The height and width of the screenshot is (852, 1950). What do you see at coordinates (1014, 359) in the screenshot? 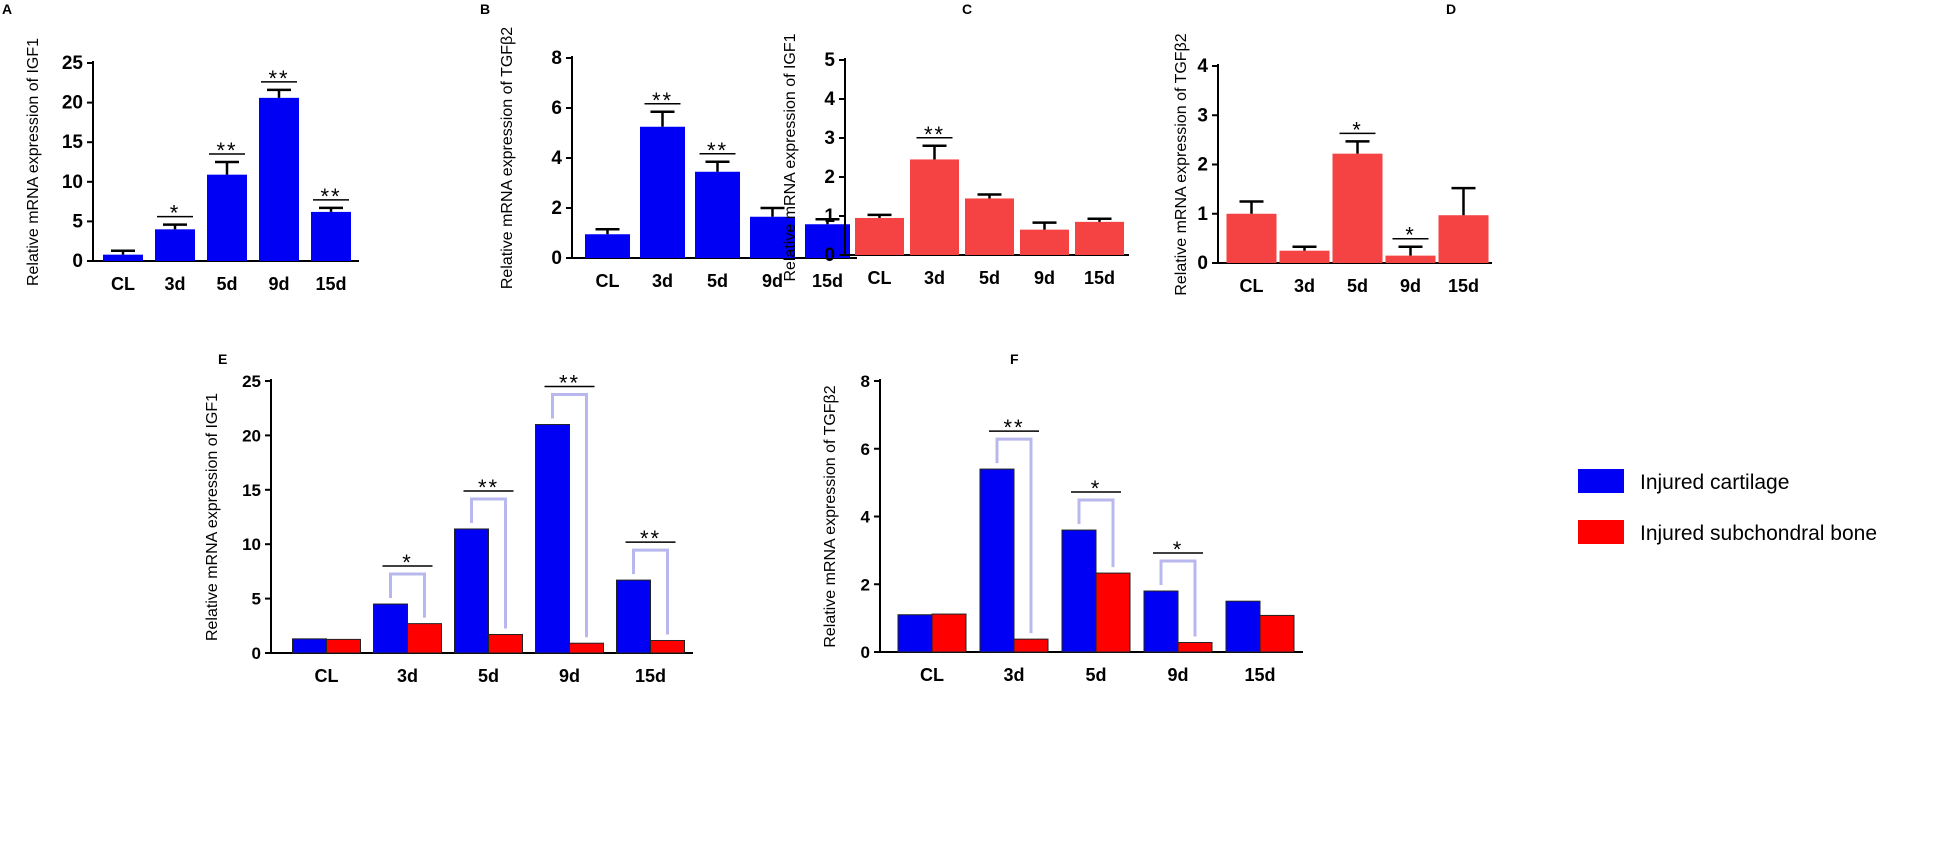
I see `panel-label-f: F` at bounding box center [1014, 359].